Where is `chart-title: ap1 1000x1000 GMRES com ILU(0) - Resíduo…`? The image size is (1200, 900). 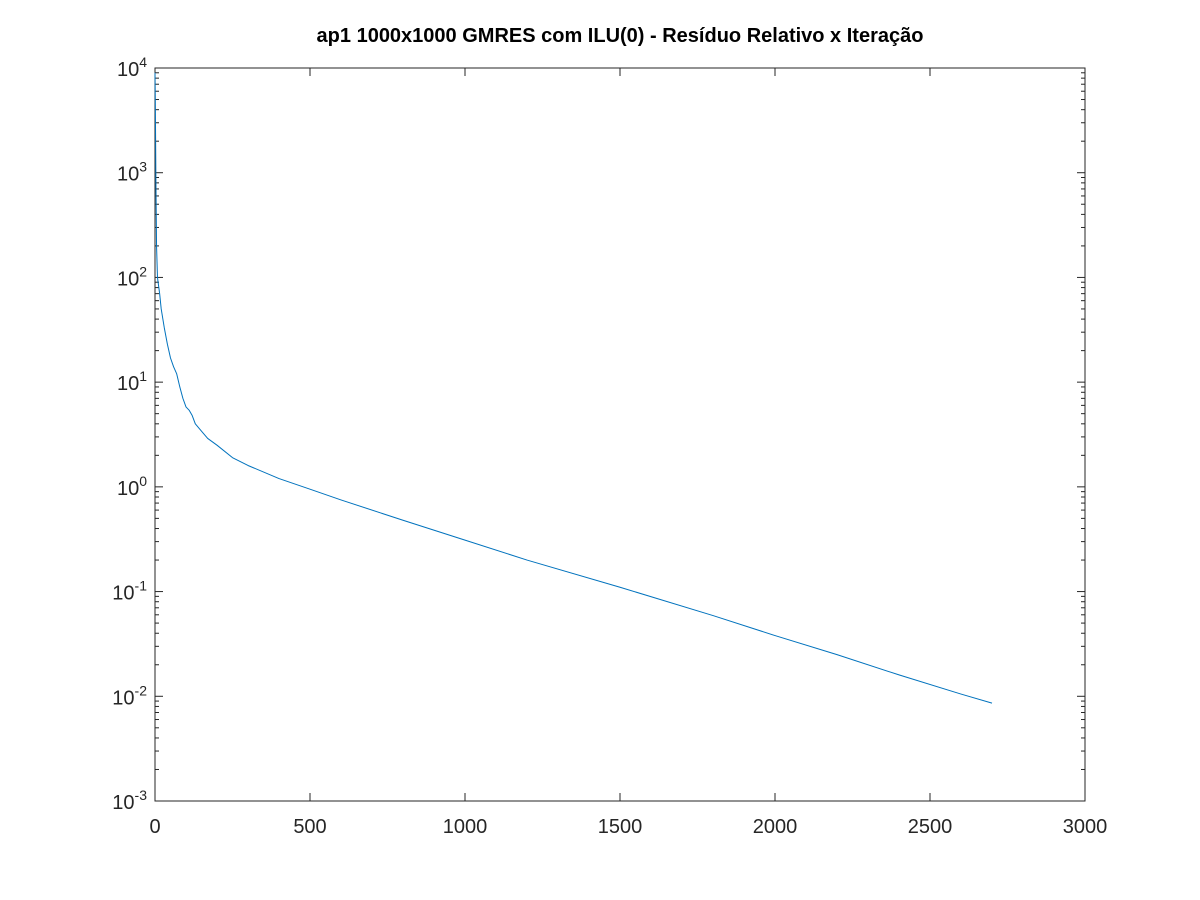
chart-title: ap1 1000x1000 GMRES com ILU(0) - Resíduo… is located at coordinates (620, 36).